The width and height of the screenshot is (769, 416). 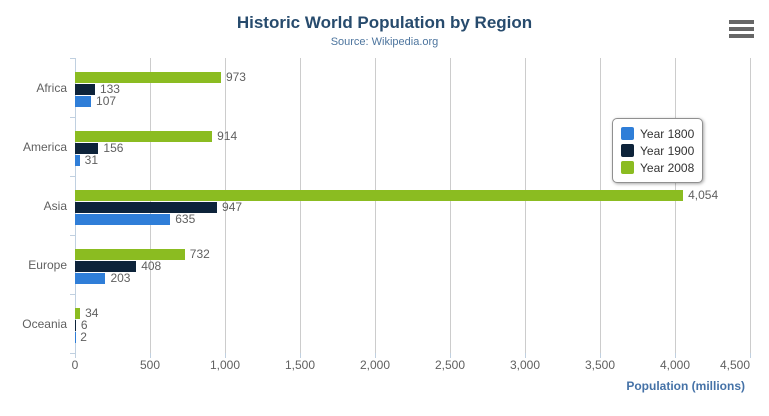 I want to click on legend-label: Year 2008, so click(x=667, y=167).